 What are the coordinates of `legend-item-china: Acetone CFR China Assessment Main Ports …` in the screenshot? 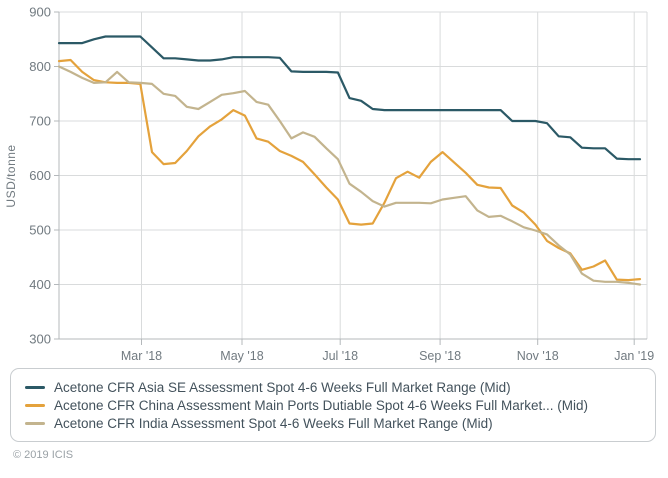 It's located at (333, 405).